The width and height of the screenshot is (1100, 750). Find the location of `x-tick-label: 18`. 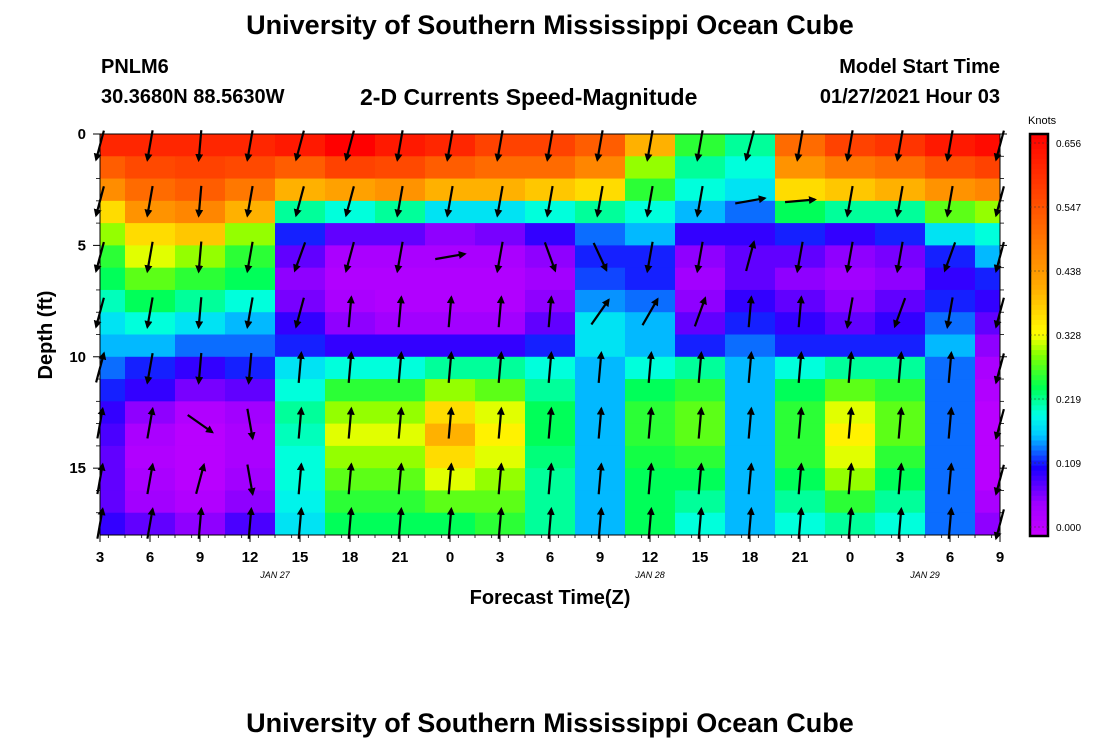

x-tick-label: 18 is located at coordinates (750, 557).